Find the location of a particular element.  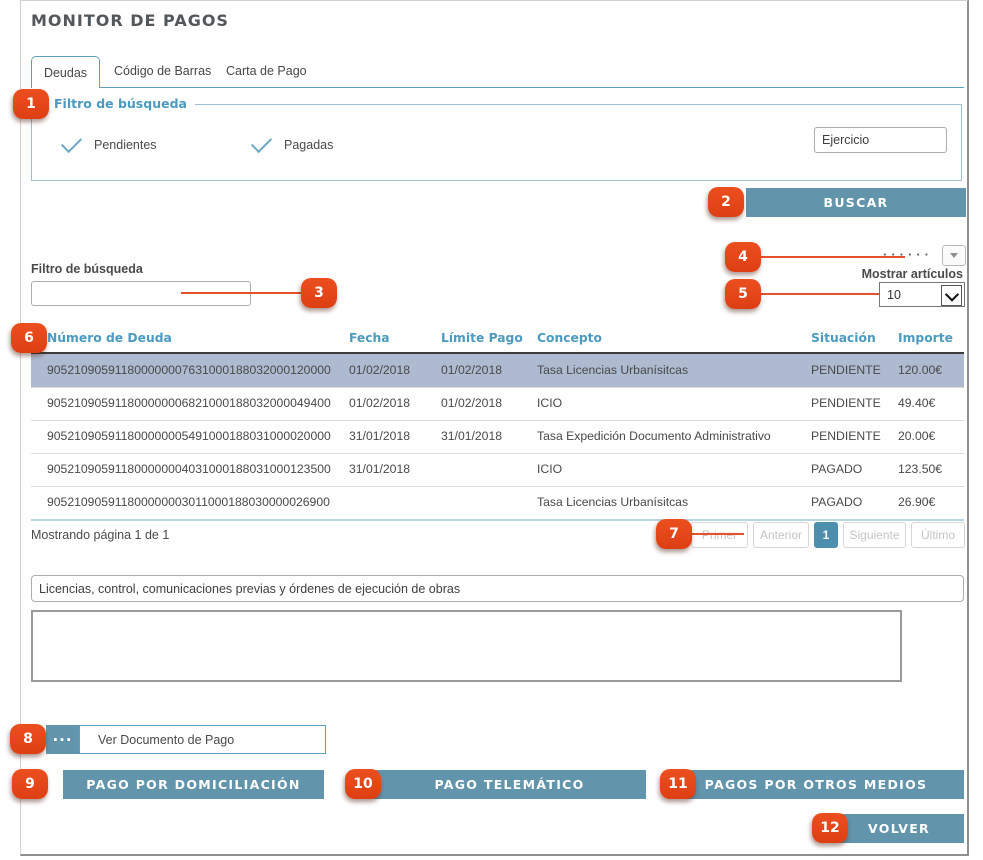

cell-importe: 123.50€ is located at coordinates (920, 469).